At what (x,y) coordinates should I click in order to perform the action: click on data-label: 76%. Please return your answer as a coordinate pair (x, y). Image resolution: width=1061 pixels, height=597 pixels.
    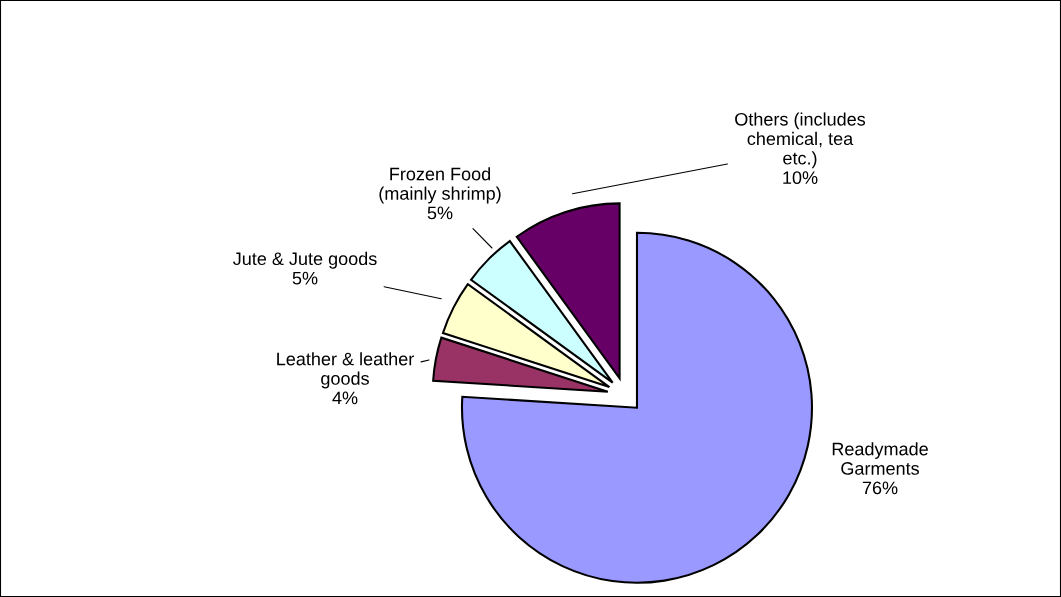
    Looking at the image, I should click on (880, 488).